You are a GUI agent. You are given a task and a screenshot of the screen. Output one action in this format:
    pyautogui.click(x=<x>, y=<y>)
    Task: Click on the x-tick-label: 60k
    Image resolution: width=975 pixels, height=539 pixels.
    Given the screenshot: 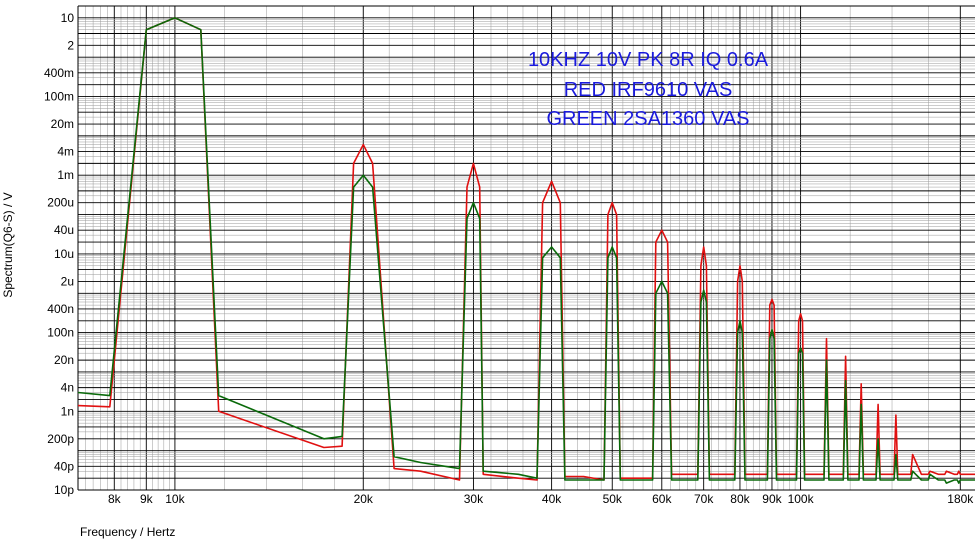 What is the action you would take?
    pyautogui.click(x=662, y=499)
    